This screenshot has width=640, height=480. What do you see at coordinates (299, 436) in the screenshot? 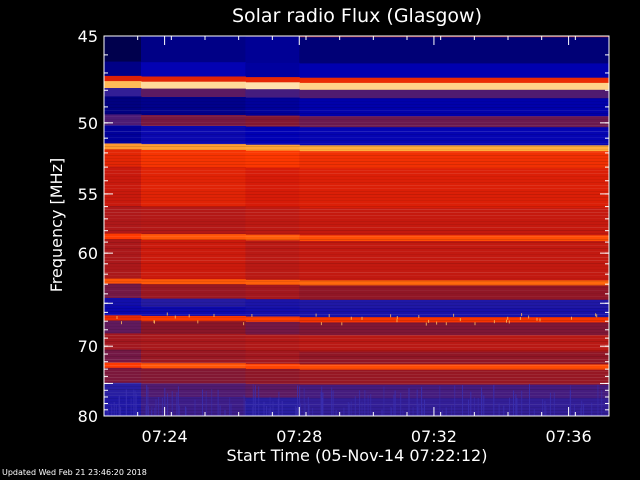
I see `x-tick-label: 07:28` at bounding box center [299, 436].